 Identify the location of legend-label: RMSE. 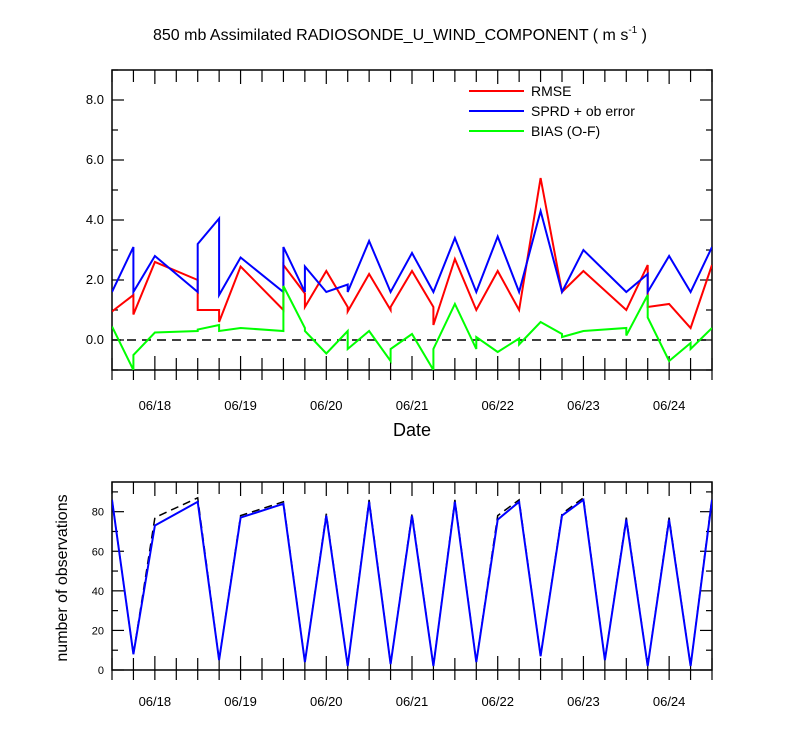
(551, 91).